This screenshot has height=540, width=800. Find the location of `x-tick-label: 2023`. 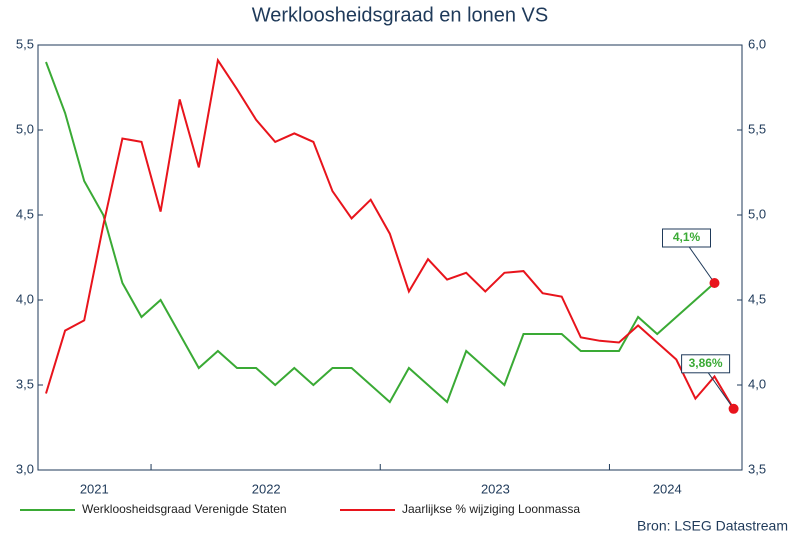

x-tick-label: 2023 is located at coordinates (495, 488).